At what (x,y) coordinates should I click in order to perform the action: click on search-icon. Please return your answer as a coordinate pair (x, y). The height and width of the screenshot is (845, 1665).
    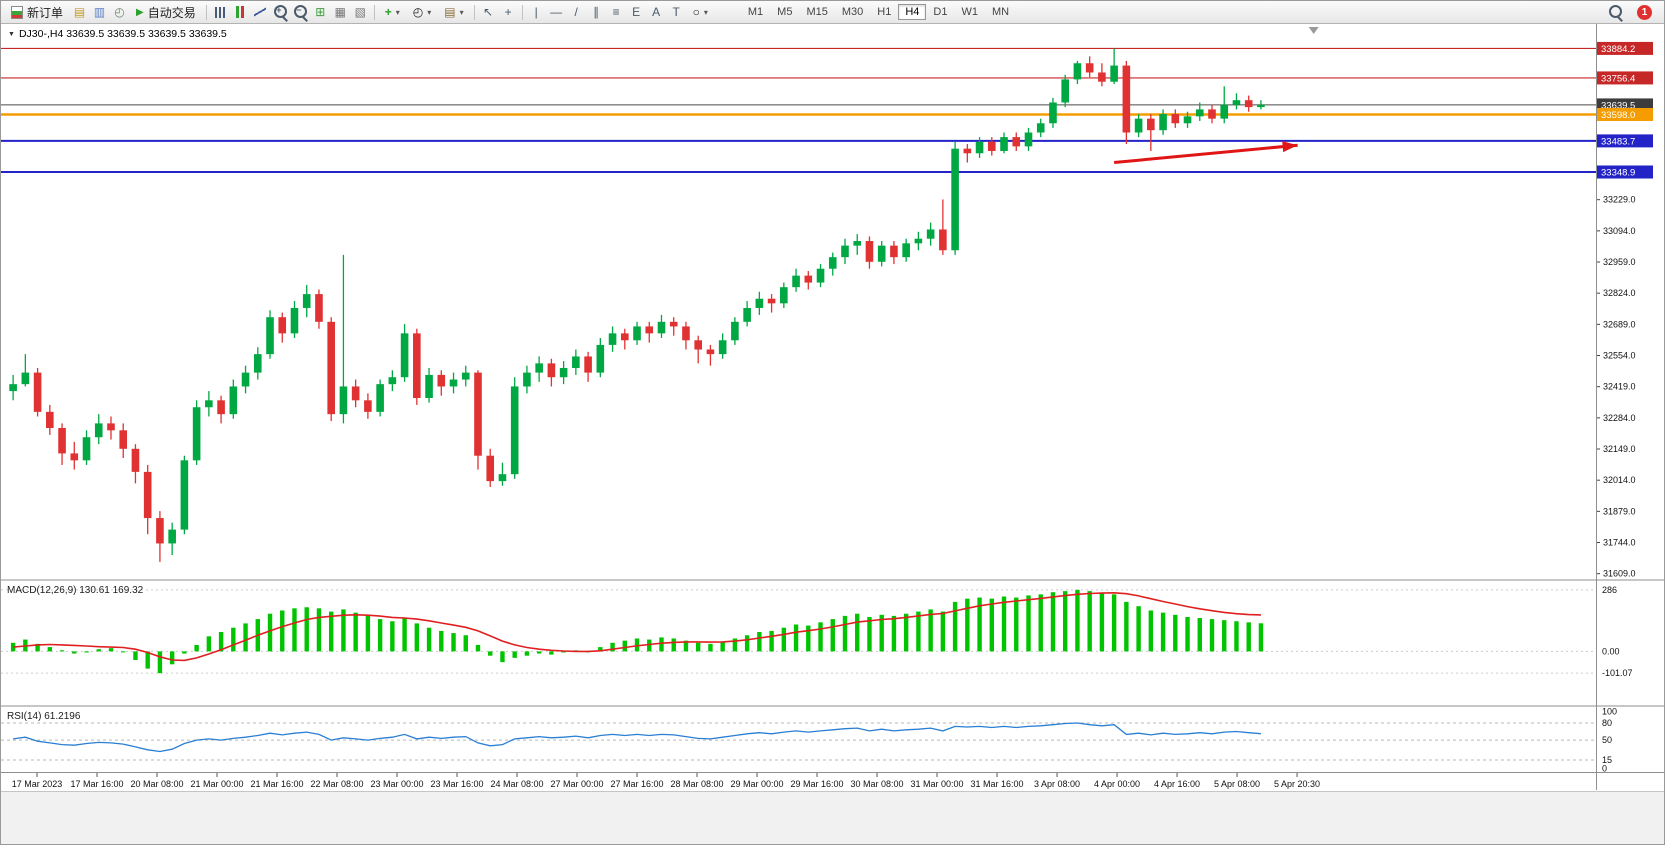
    Looking at the image, I should click on (1615, 12).